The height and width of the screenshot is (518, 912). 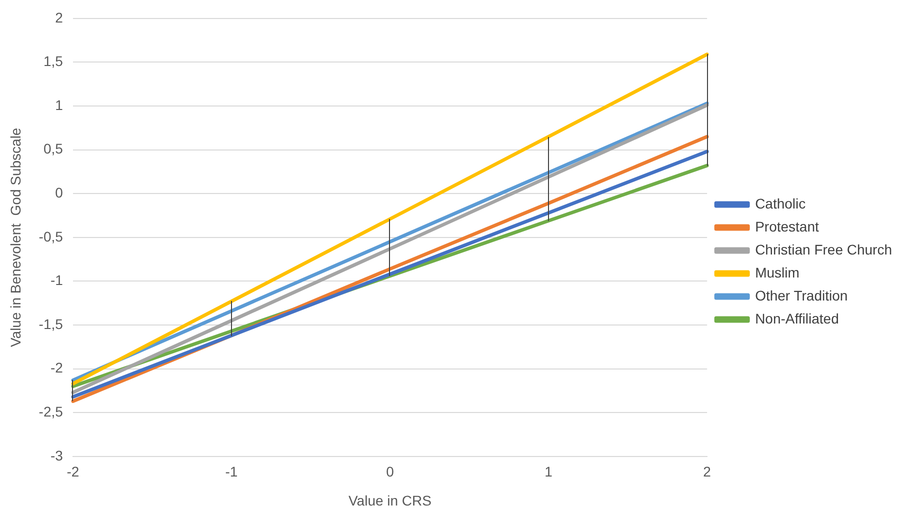 What do you see at coordinates (57, 280) in the screenshot?
I see `y-tick-label: -1` at bounding box center [57, 280].